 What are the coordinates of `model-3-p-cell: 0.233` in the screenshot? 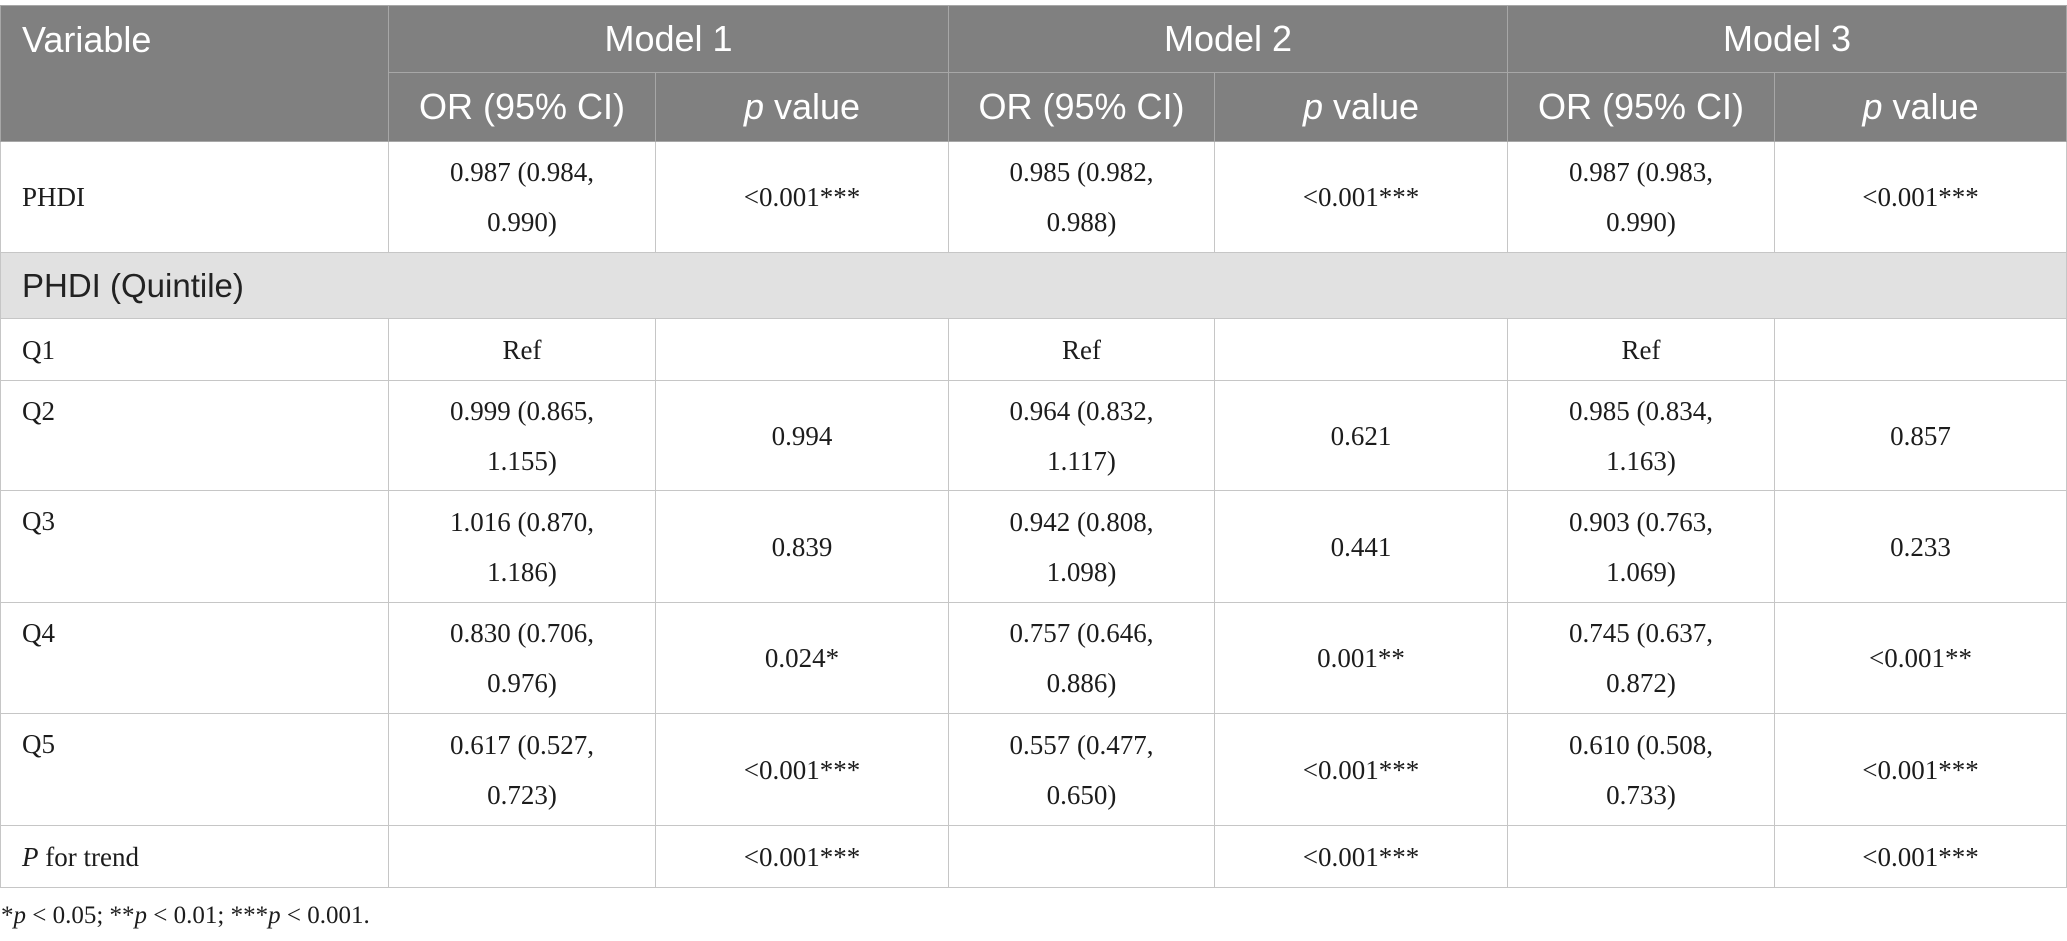 It's located at (1920, 546).